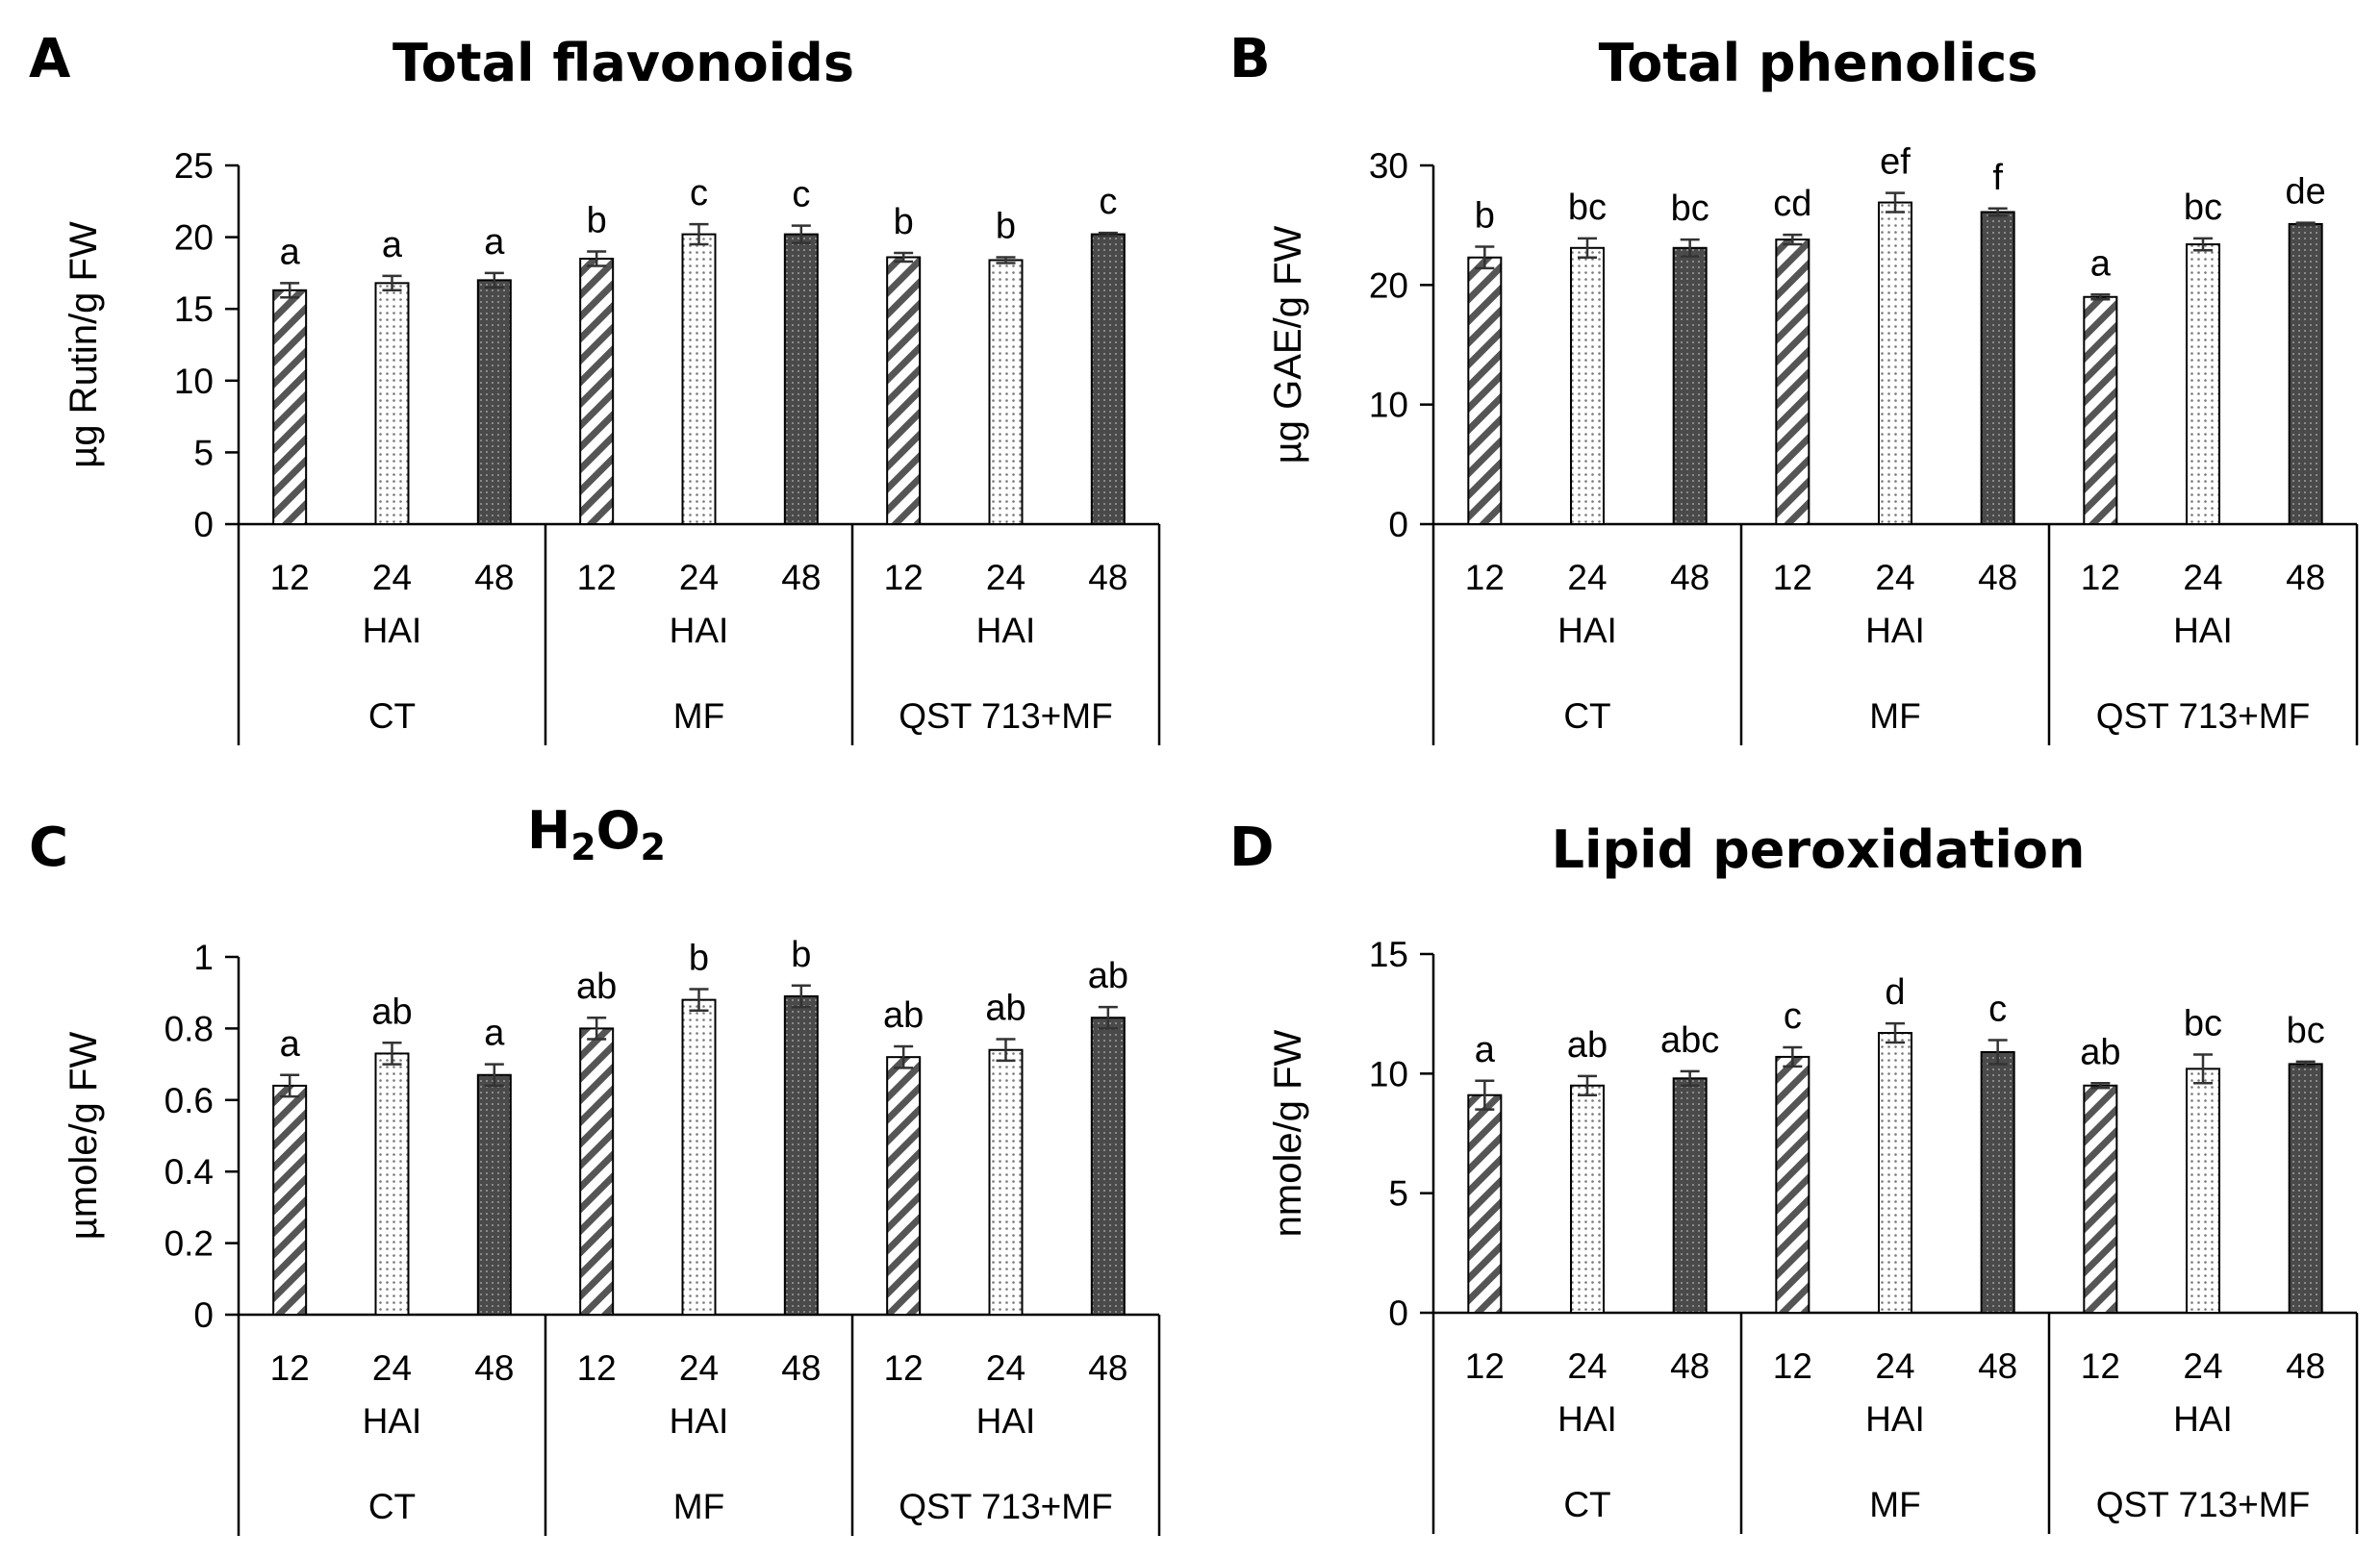  Describe the element at coordinates (1252, 848) in the screenshot. I see `panel-label: D` at that location.